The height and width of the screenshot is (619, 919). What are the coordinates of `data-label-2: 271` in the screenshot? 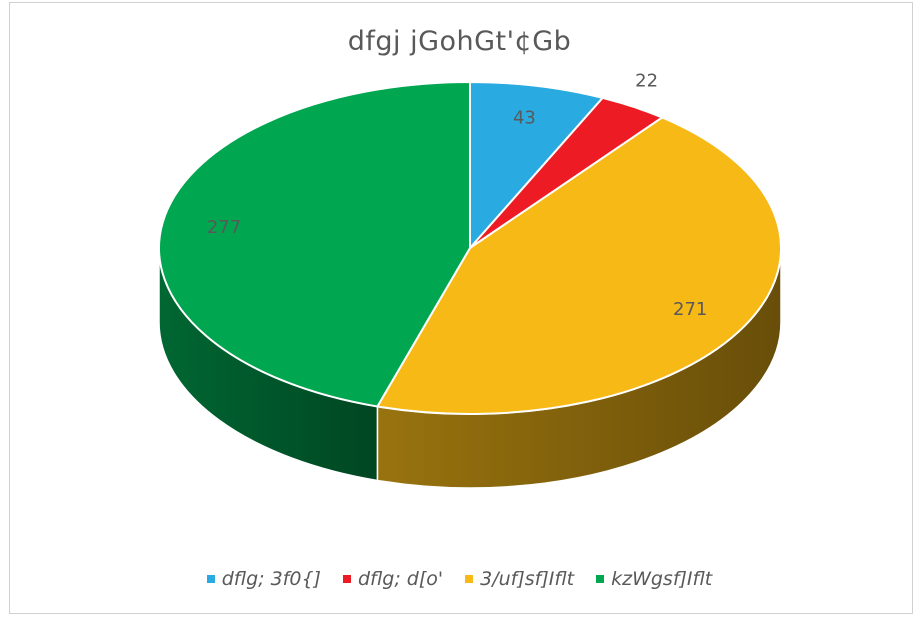 It's located at (690, 309).